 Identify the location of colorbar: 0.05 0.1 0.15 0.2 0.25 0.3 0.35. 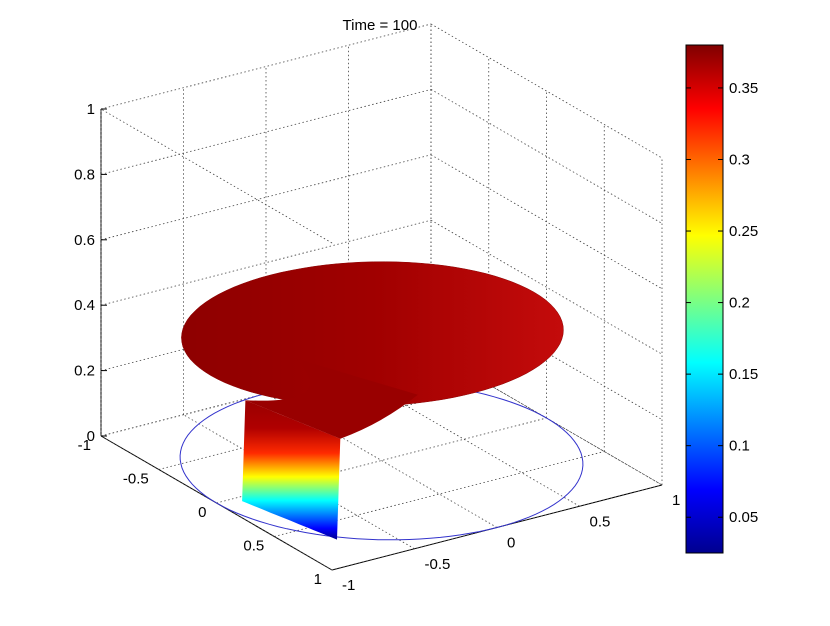
(721, 299).